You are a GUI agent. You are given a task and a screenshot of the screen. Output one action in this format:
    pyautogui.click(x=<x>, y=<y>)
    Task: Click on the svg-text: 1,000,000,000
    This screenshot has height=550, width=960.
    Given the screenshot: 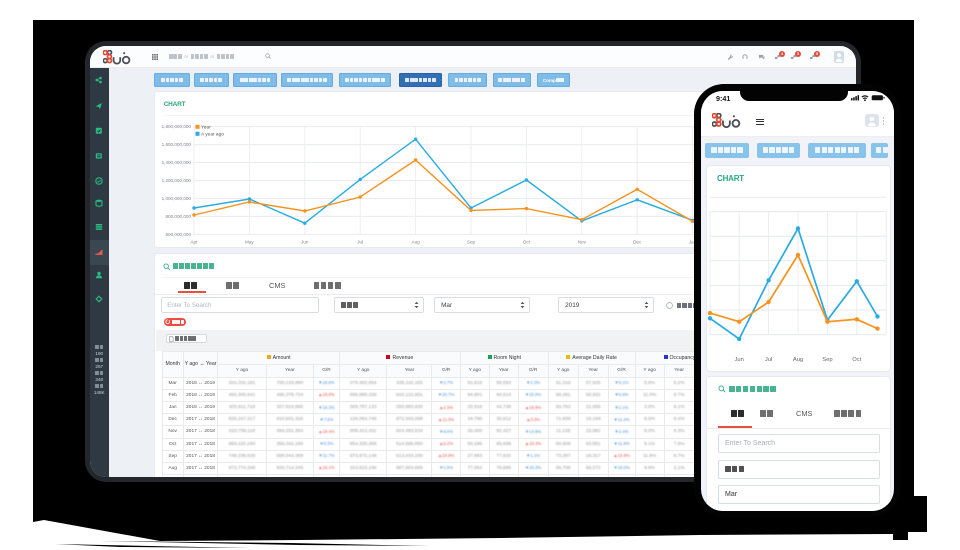 What is the action you would take?
    pyautogui.click(x=177, y=198)
    